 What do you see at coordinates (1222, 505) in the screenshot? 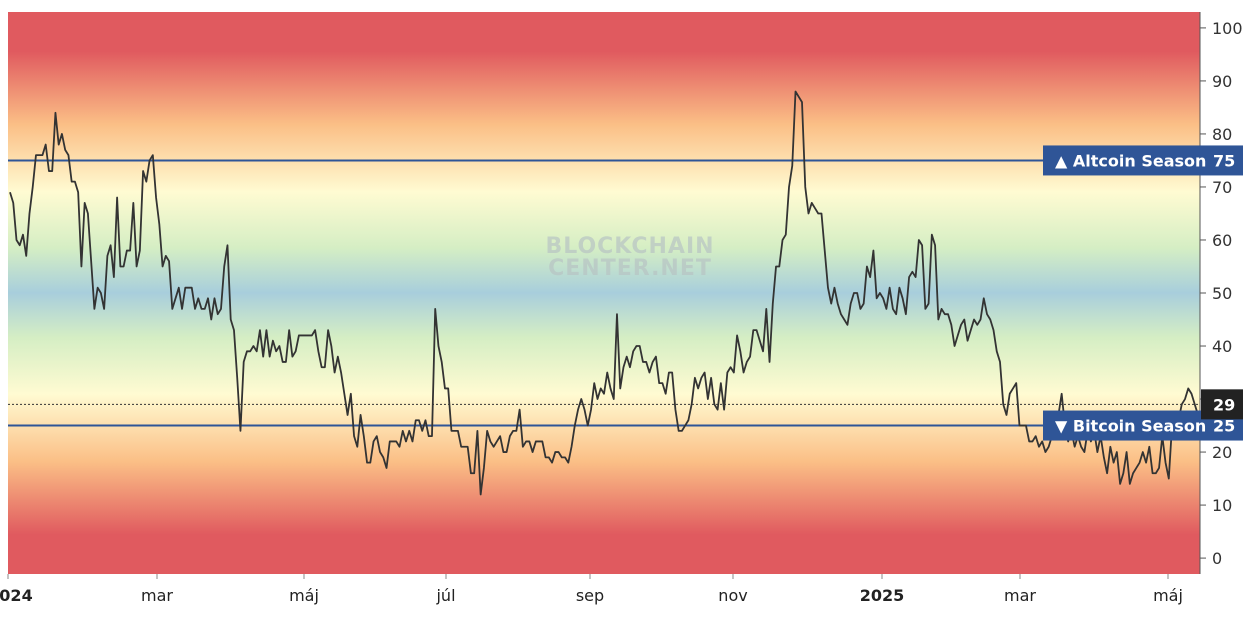
I see `y-tick-label: 10` at bounding box center [1222, 505].